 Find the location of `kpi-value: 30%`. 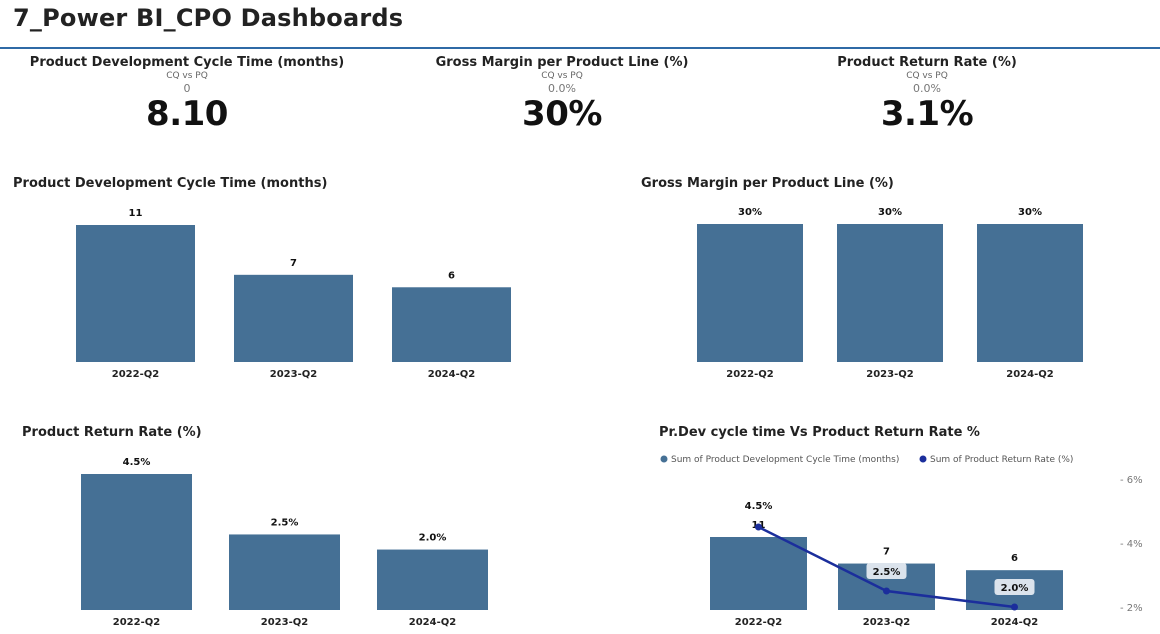

kpi-value: 30% is located at coordinates (562, 114).